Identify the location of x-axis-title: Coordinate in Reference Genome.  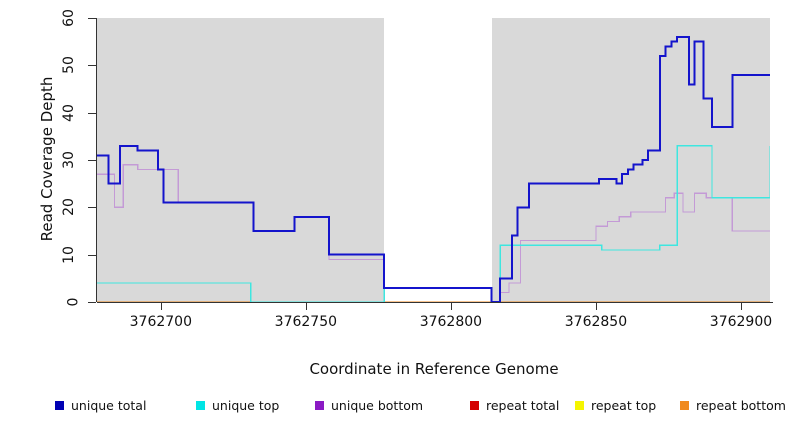
(434, 369).